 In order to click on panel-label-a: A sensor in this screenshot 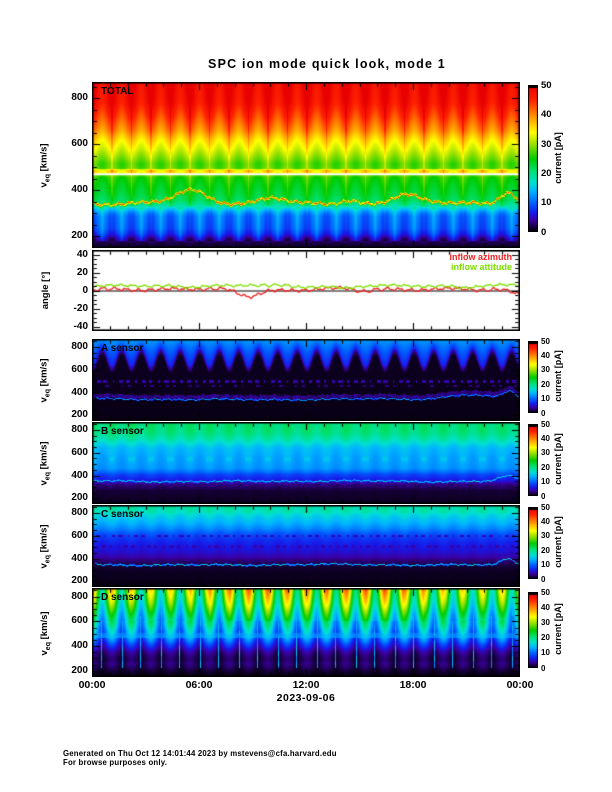, I will do `click(122, 348)`.